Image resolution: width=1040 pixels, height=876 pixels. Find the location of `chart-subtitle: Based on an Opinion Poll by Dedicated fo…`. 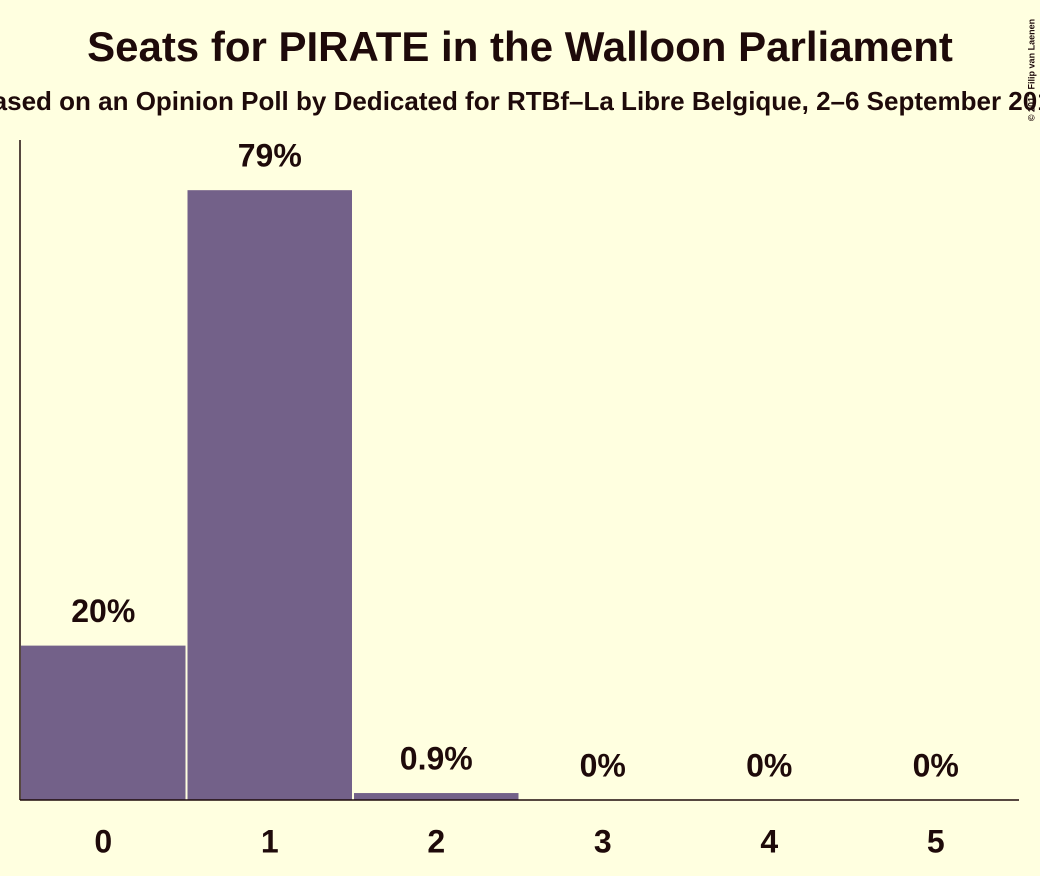

chart-subtitle: Based on an Opinion Poll by Dedicated fo… is located at coordinates (520, 101).